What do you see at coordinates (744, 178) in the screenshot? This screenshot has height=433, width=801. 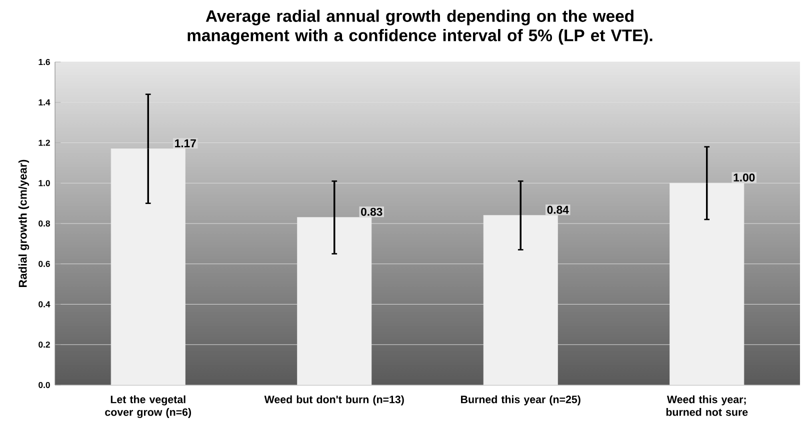 I see `data-label: 1.00` at bounding box center [744, 178].